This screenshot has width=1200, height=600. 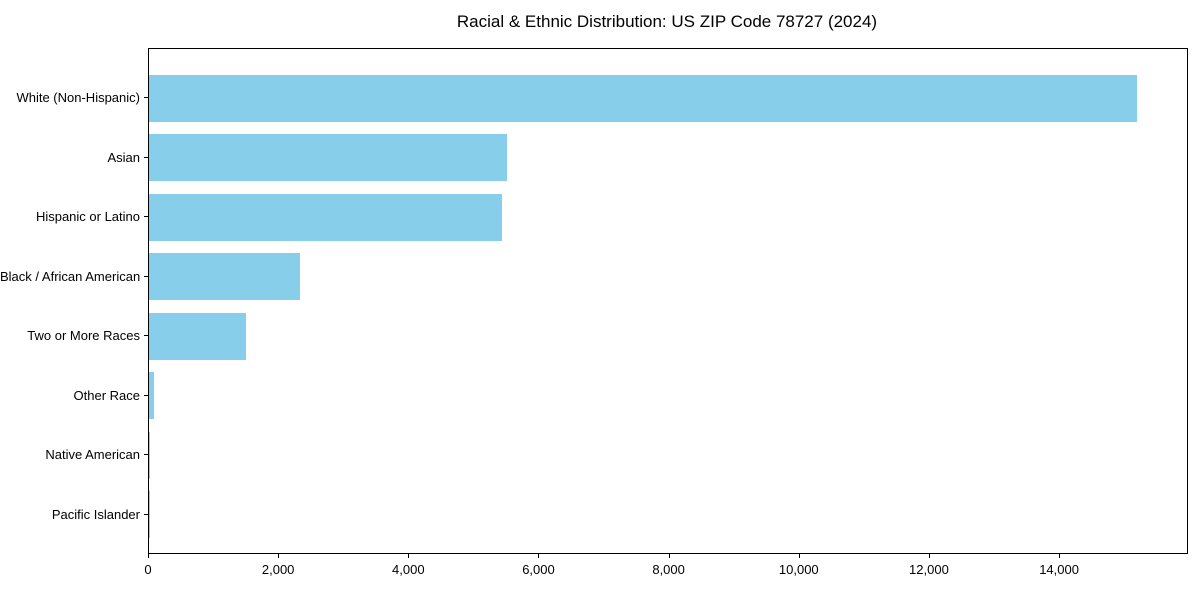 I want to click on x-tick-label: 8,000, so click(x=668, y=569).